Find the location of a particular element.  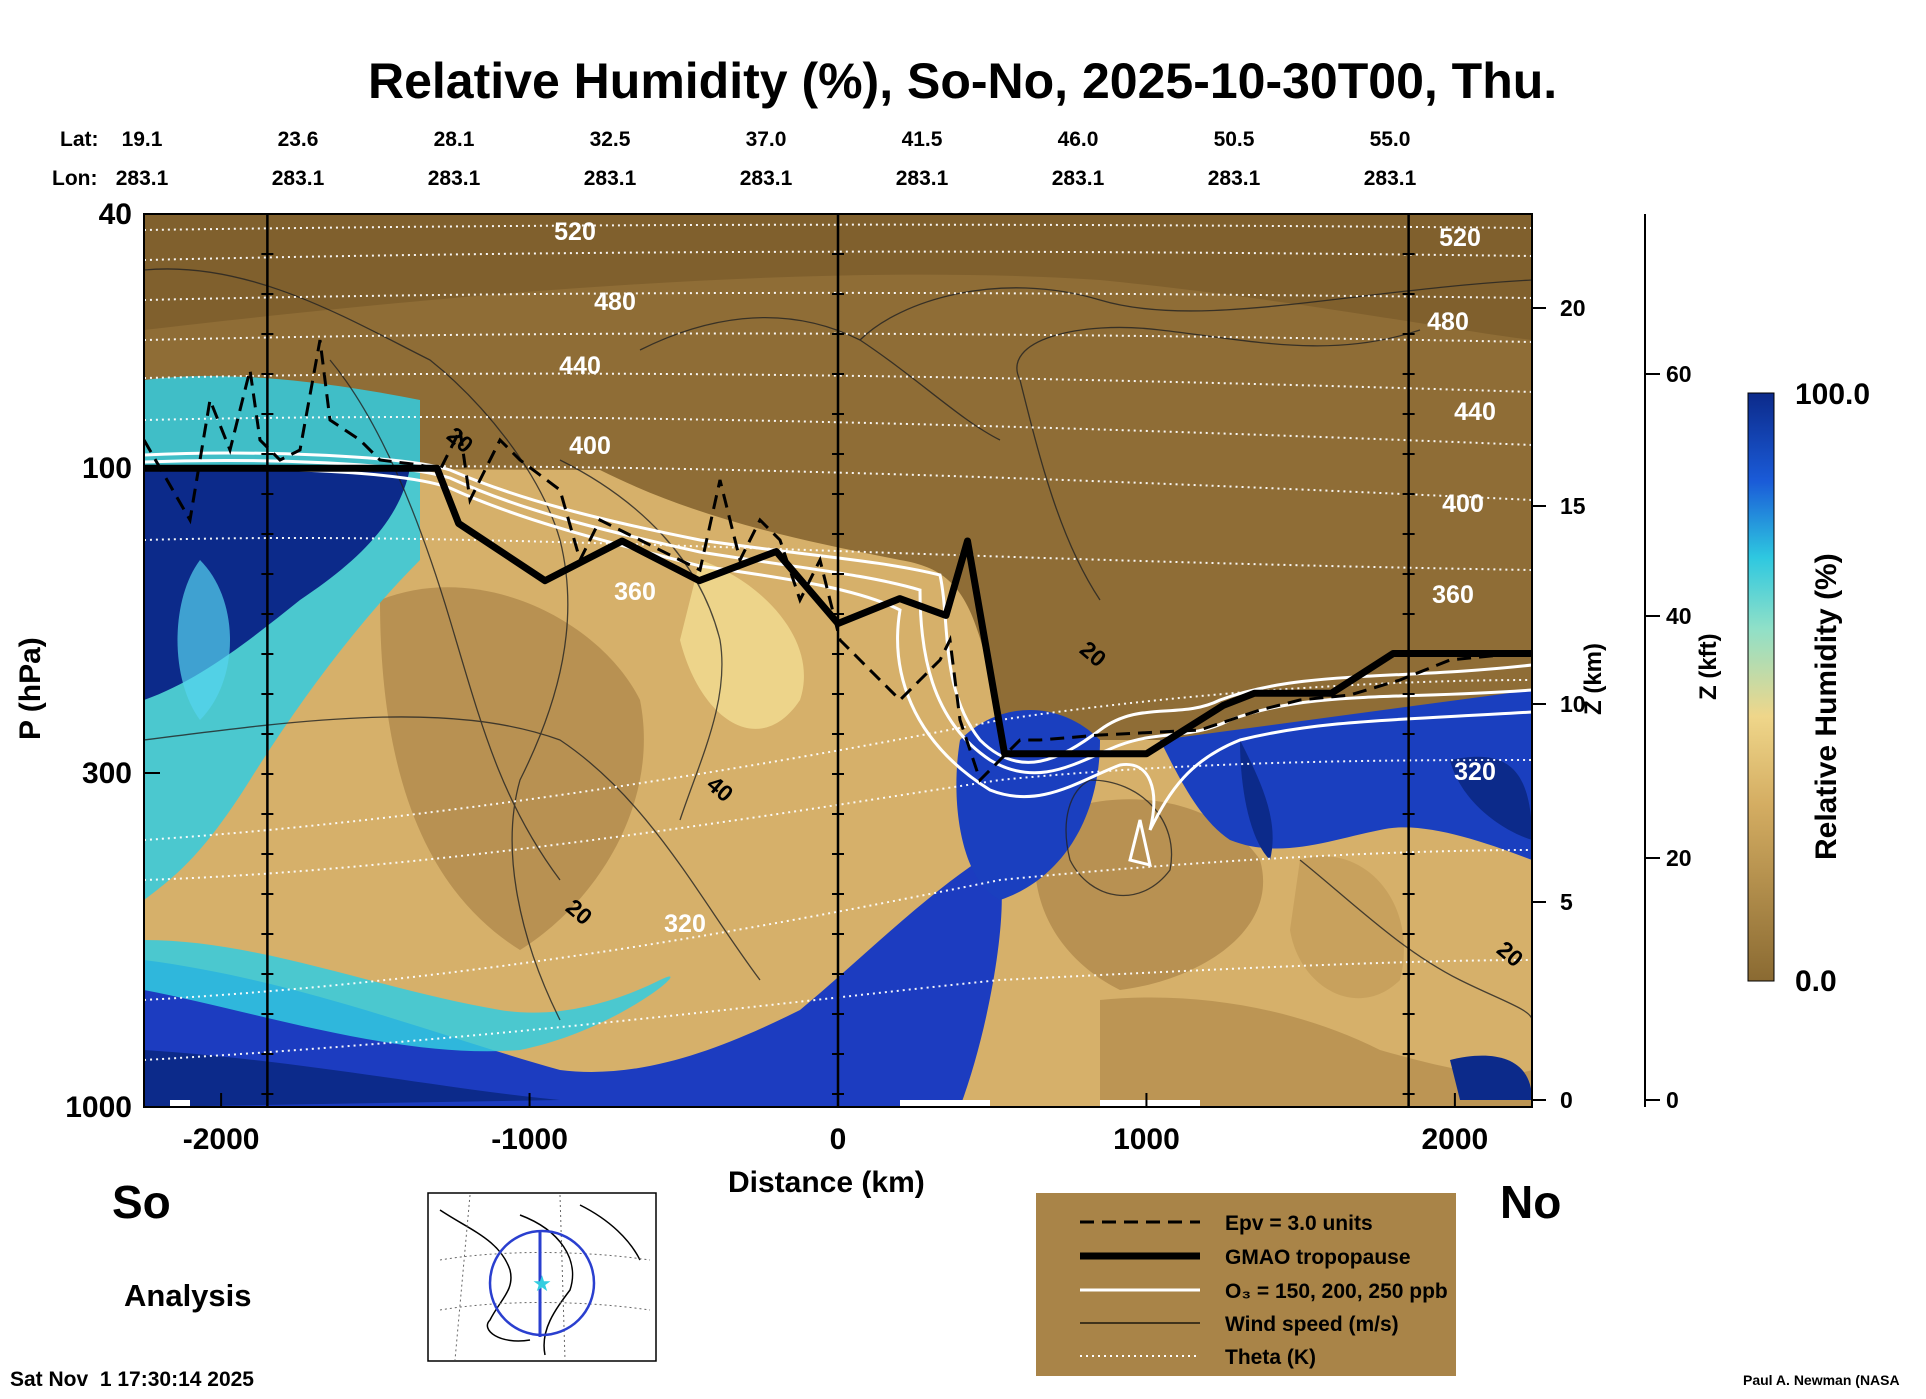

legend-label: Theta (K) is located at coordinates (1270, 1357).